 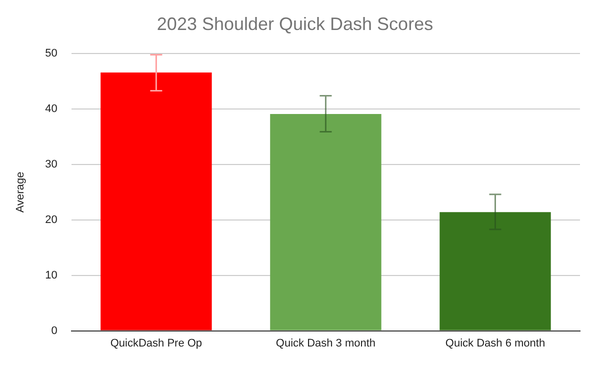 What do you see at coordinates (295, 24) in the screenshot?
I see `chart-title: 2023 Shoulder Quick Dash Scores` at bounding box center [295, 24].